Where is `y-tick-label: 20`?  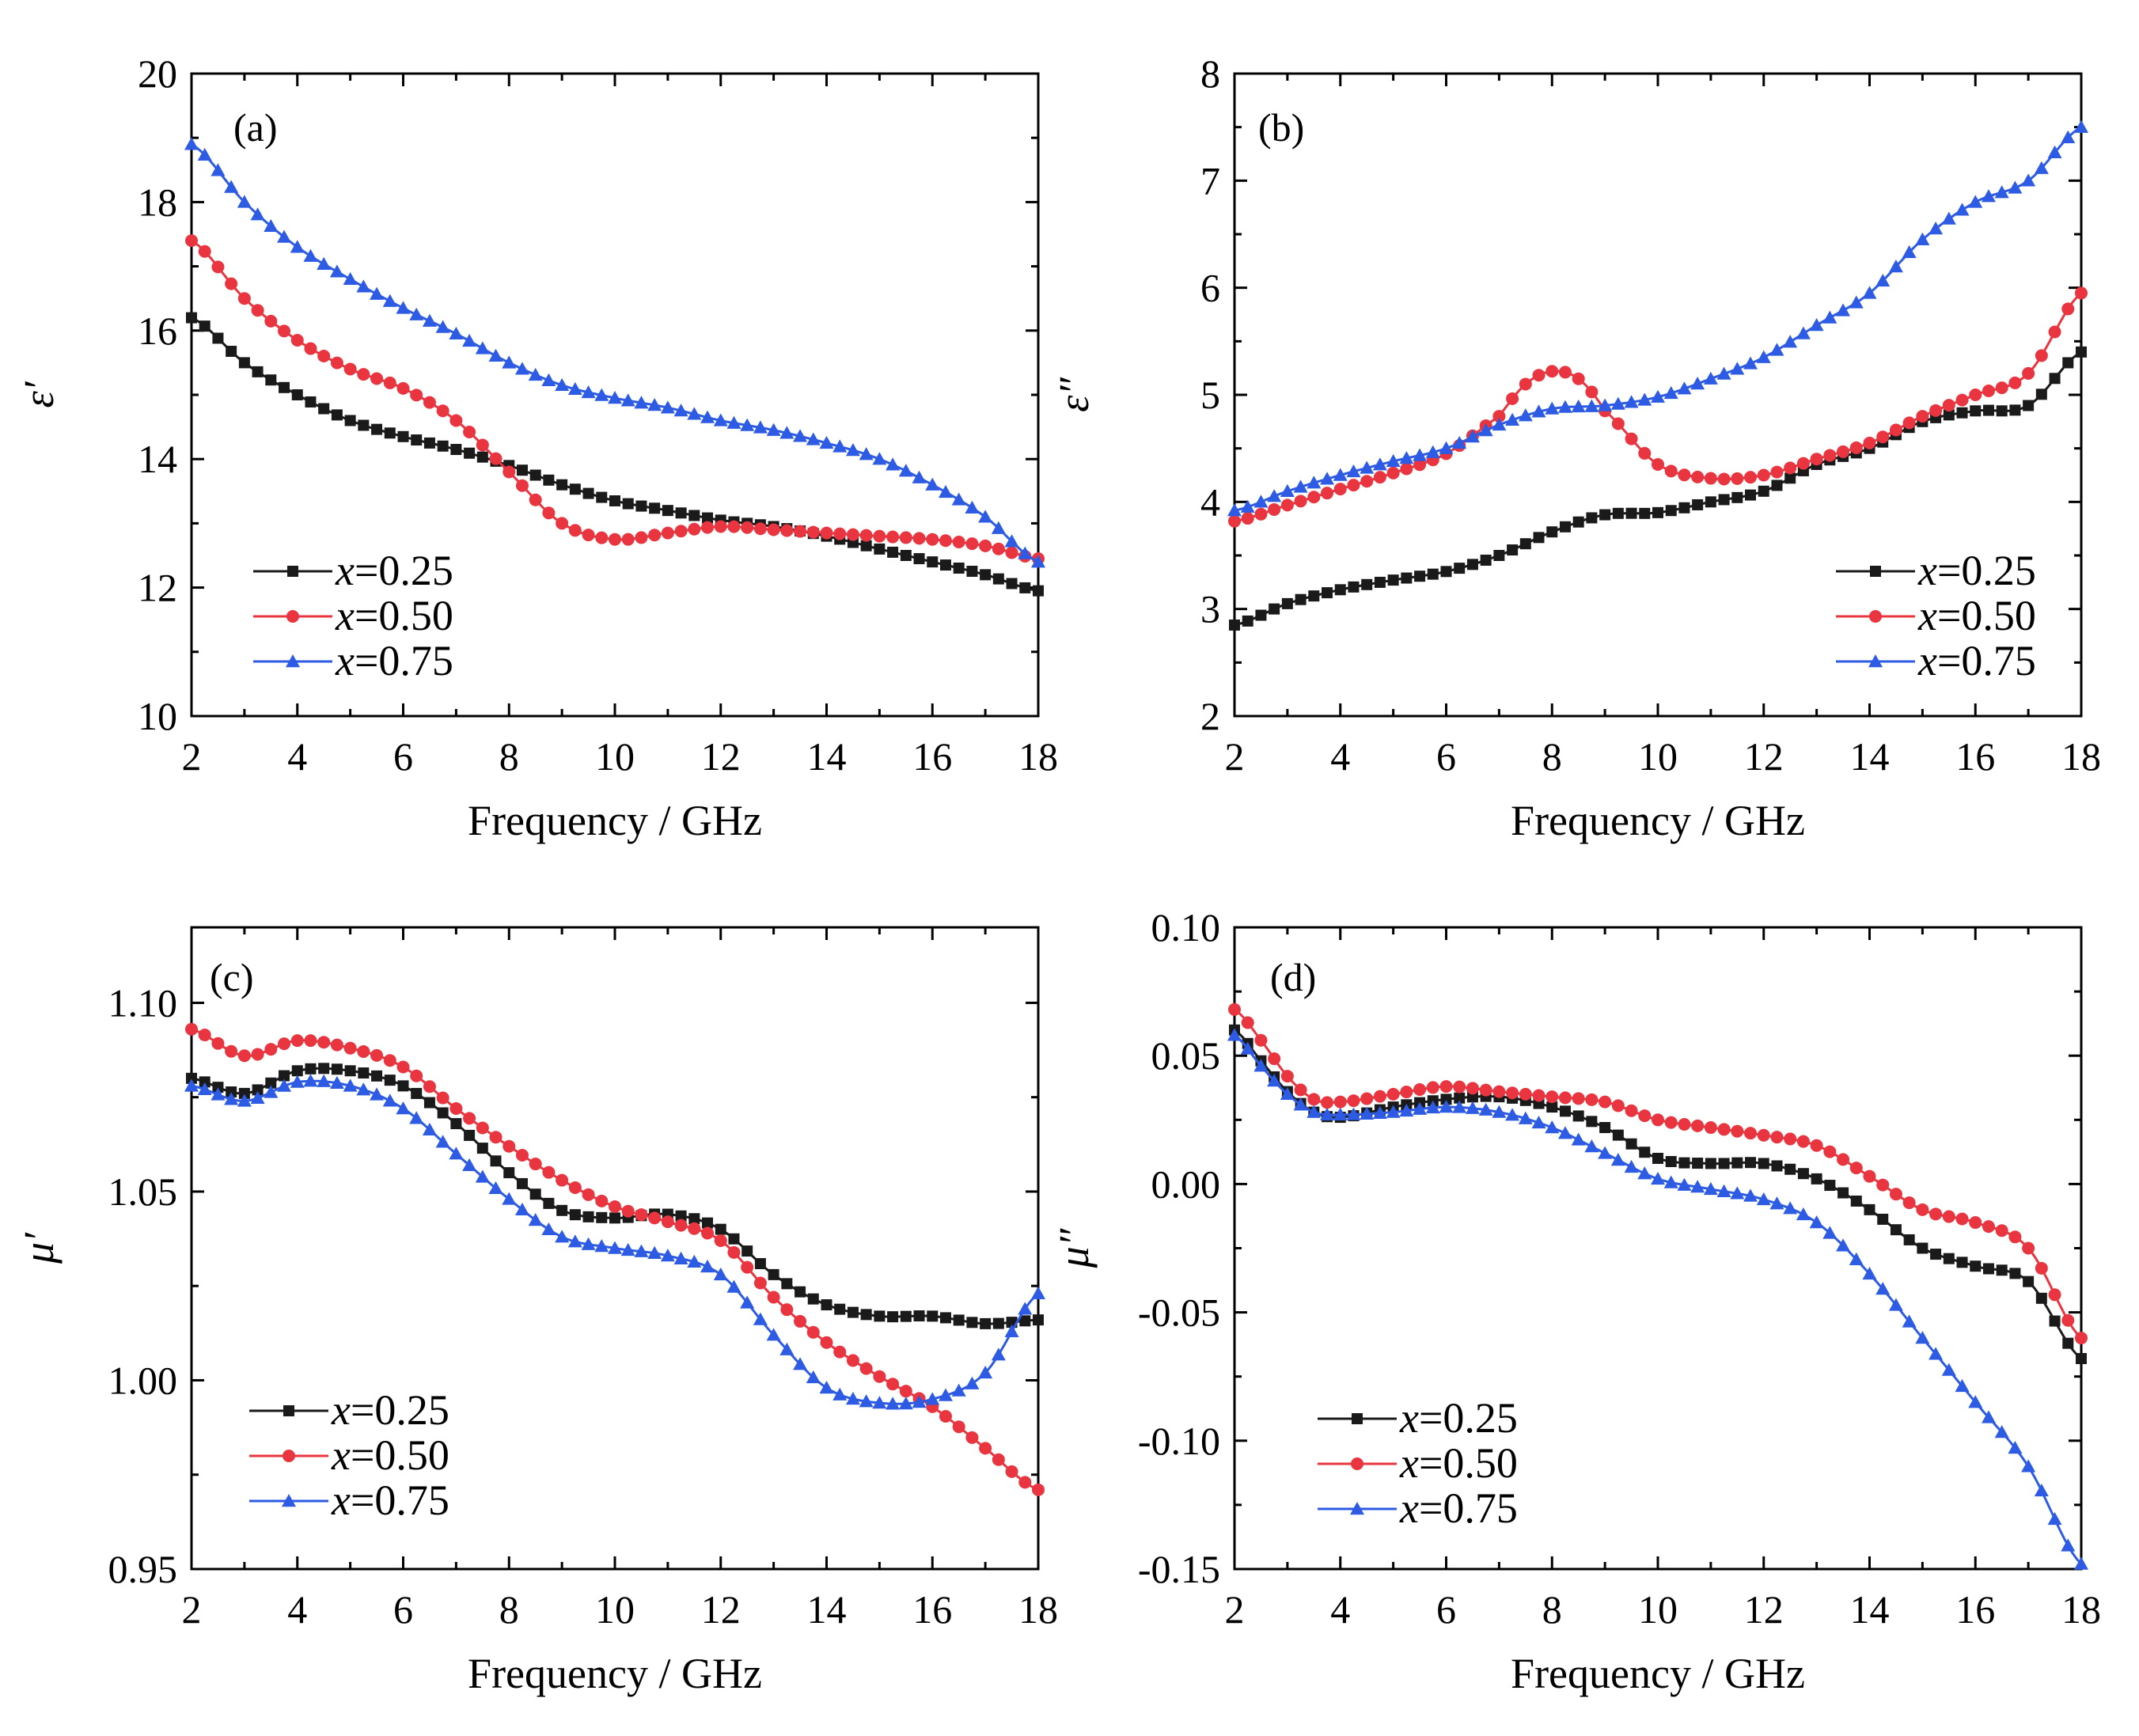
y-tick-label: 20 is located at coordinates (157, 73).